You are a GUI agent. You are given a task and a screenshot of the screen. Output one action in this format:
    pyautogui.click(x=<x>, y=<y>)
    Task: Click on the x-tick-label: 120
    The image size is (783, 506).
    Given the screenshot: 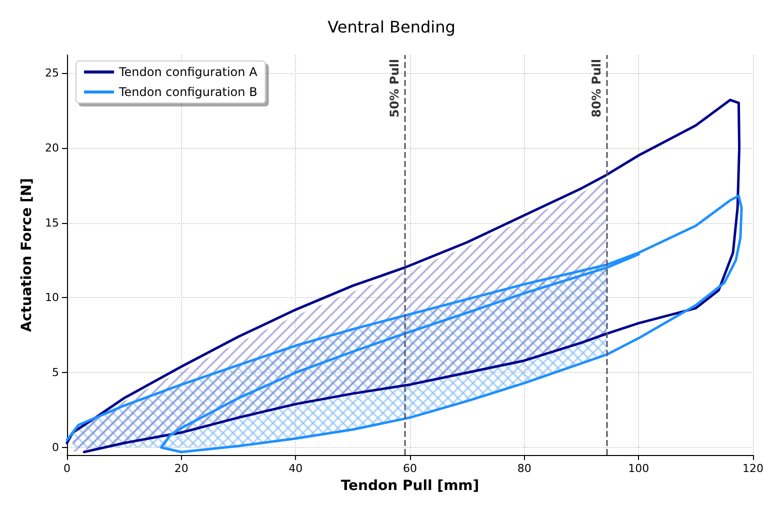 What is the action you would take?
    pyautogui.click(x=753, y=468)
    